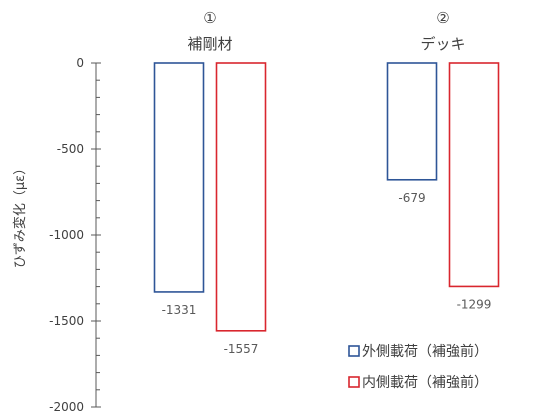 The height and width of the screenshot is (415, 555). Describe the element at coordinates (418, 367) in the screenshot. I see `legend: 外側載荷（補強前） 内側載荷（補強前）` at that location.